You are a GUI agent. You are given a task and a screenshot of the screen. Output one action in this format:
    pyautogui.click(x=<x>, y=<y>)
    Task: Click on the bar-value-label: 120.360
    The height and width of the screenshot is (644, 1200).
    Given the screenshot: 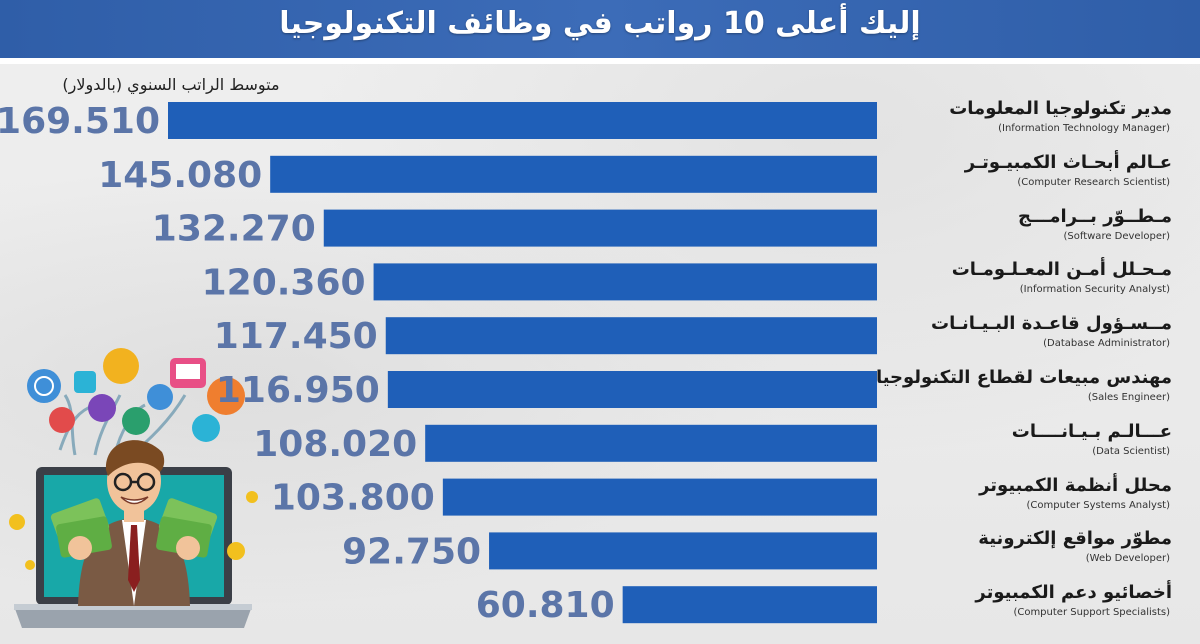 What is the action you would take?
    pyautogui.click(x=284, y=282)
    